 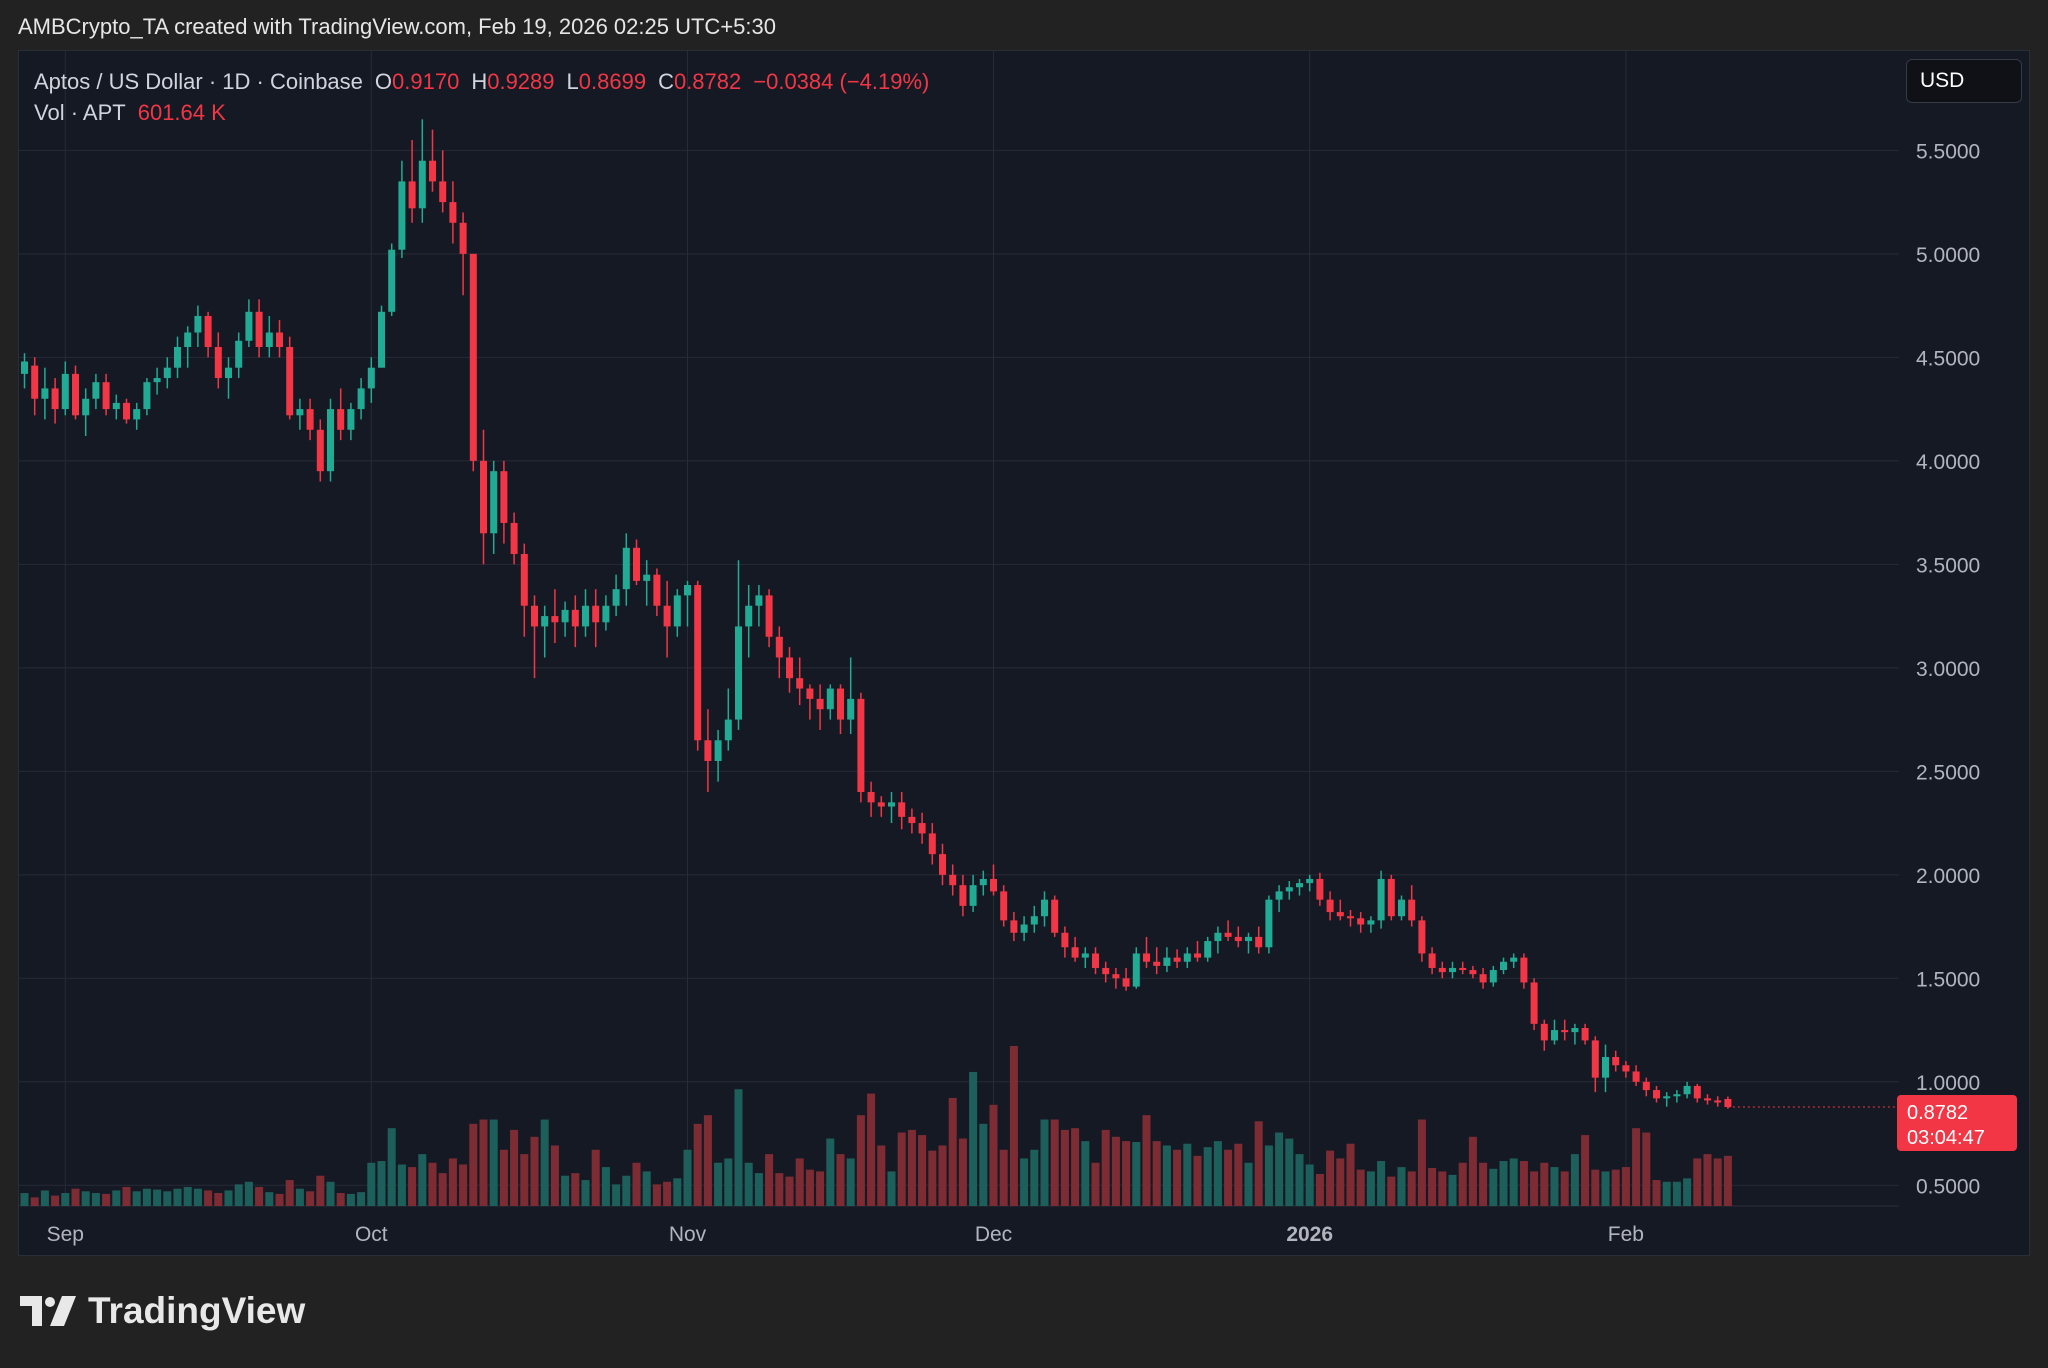 What do you see at coordinates (666, 81) in the screenshot?
I see `close-label: C` at bounding box center [666, 81].